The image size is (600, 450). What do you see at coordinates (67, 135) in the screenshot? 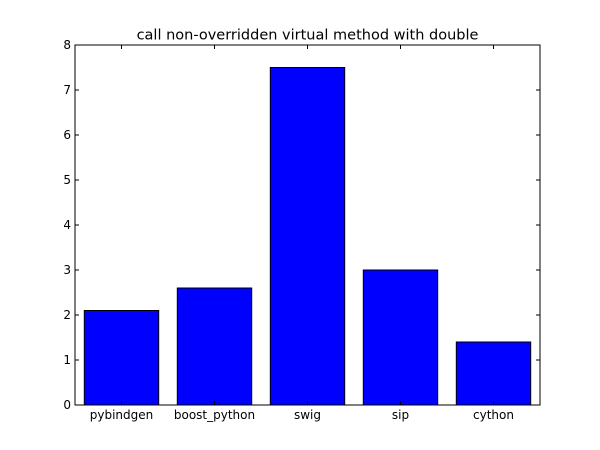
I see `y-tick-label: 6` at bounding box center [67, 135].